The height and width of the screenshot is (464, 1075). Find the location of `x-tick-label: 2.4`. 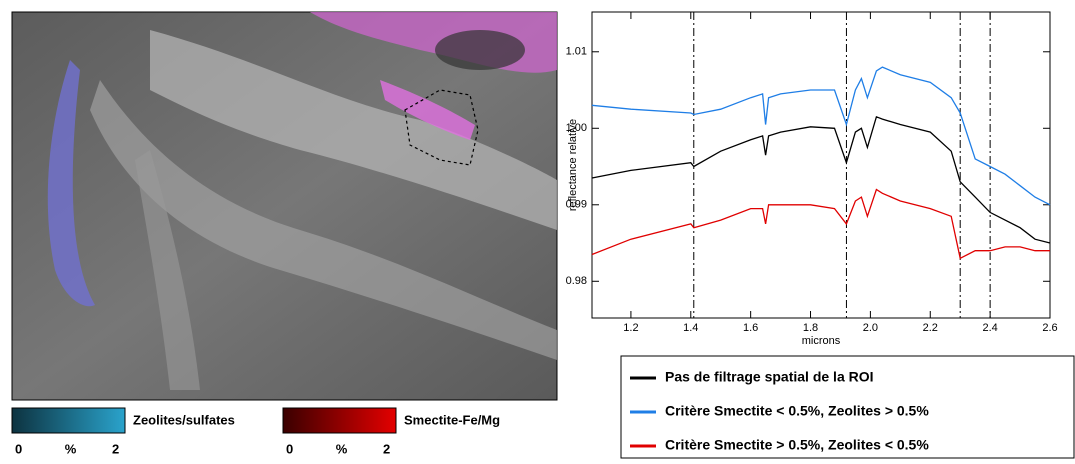

x-tick-label: 2.4 is located at coordinates (989, 328).